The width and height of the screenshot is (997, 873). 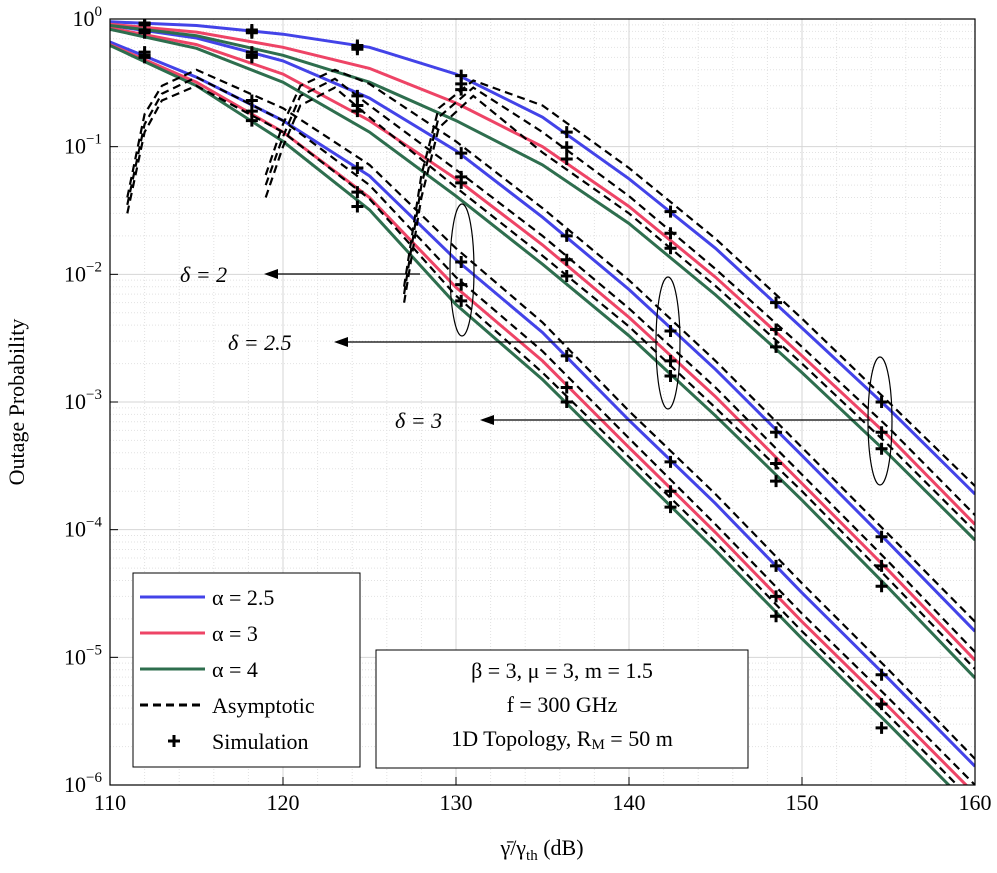 I want to click on info-box, so click(x=562, y=709).